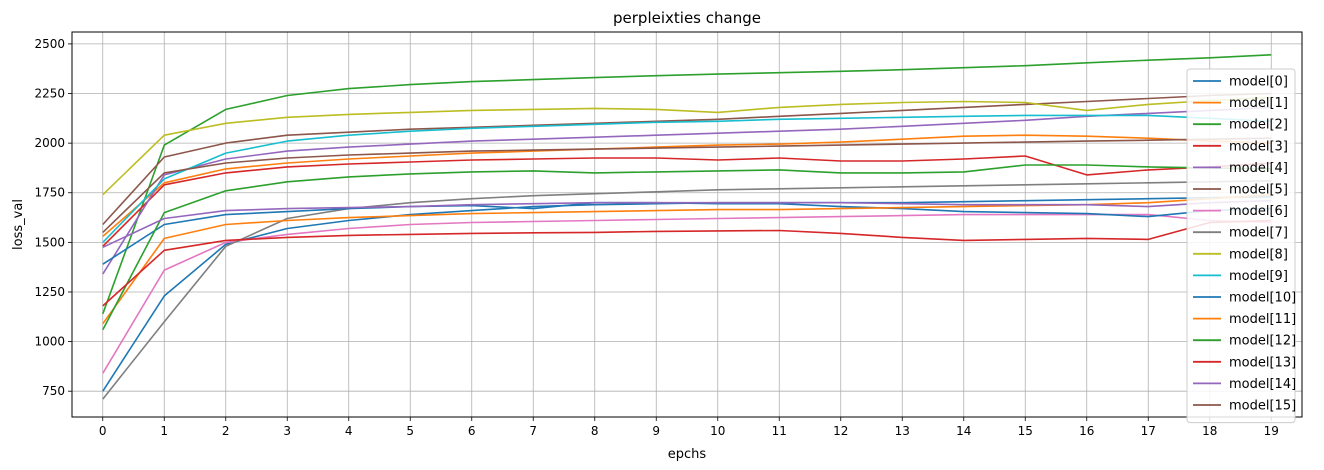  What do you see at coordinates (1258, 146) in the screenshot?
I see `legend-label: model[3]` at bounding box center [1258, 146].